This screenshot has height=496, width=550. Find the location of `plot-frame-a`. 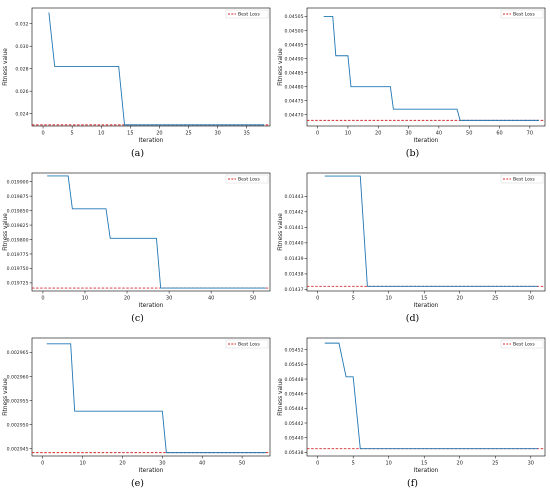

plot-frame-a is located at coordinates (151, 67).